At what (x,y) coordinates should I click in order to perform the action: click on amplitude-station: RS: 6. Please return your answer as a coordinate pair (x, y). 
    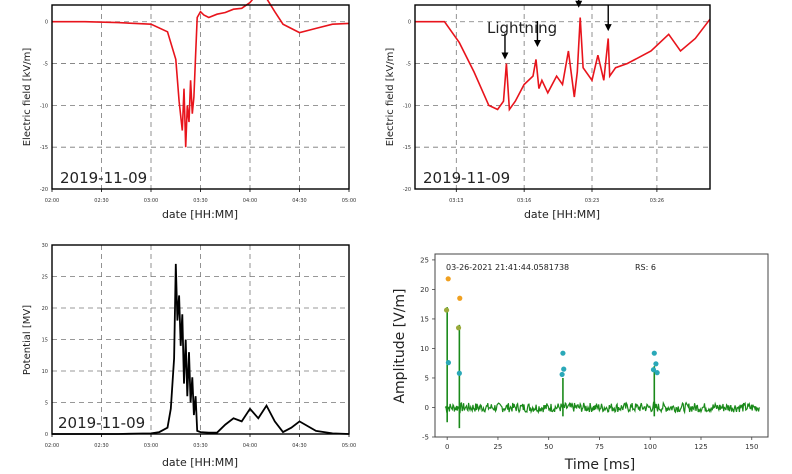
    Looking at the image, I should click on (645, 267).